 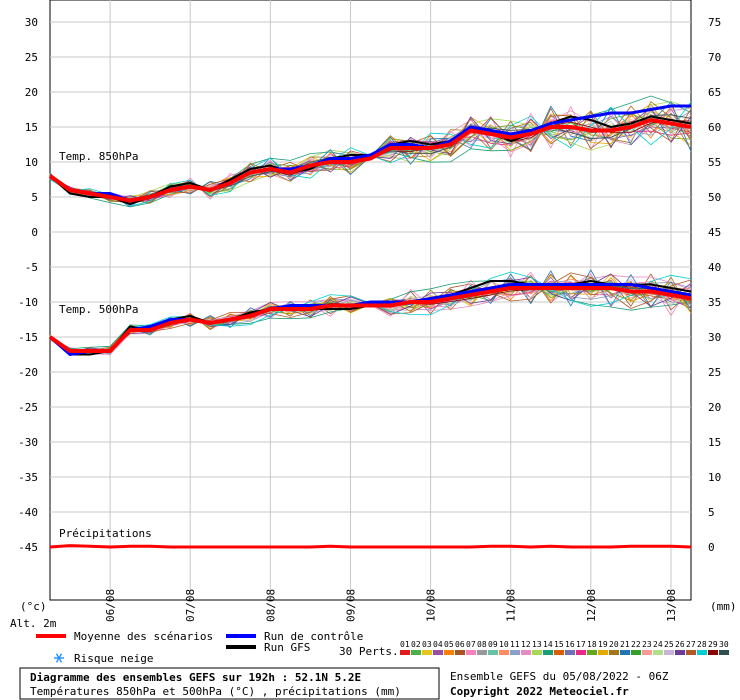 I want to click on perturbation-number: 05, so click(x=449, y=644).